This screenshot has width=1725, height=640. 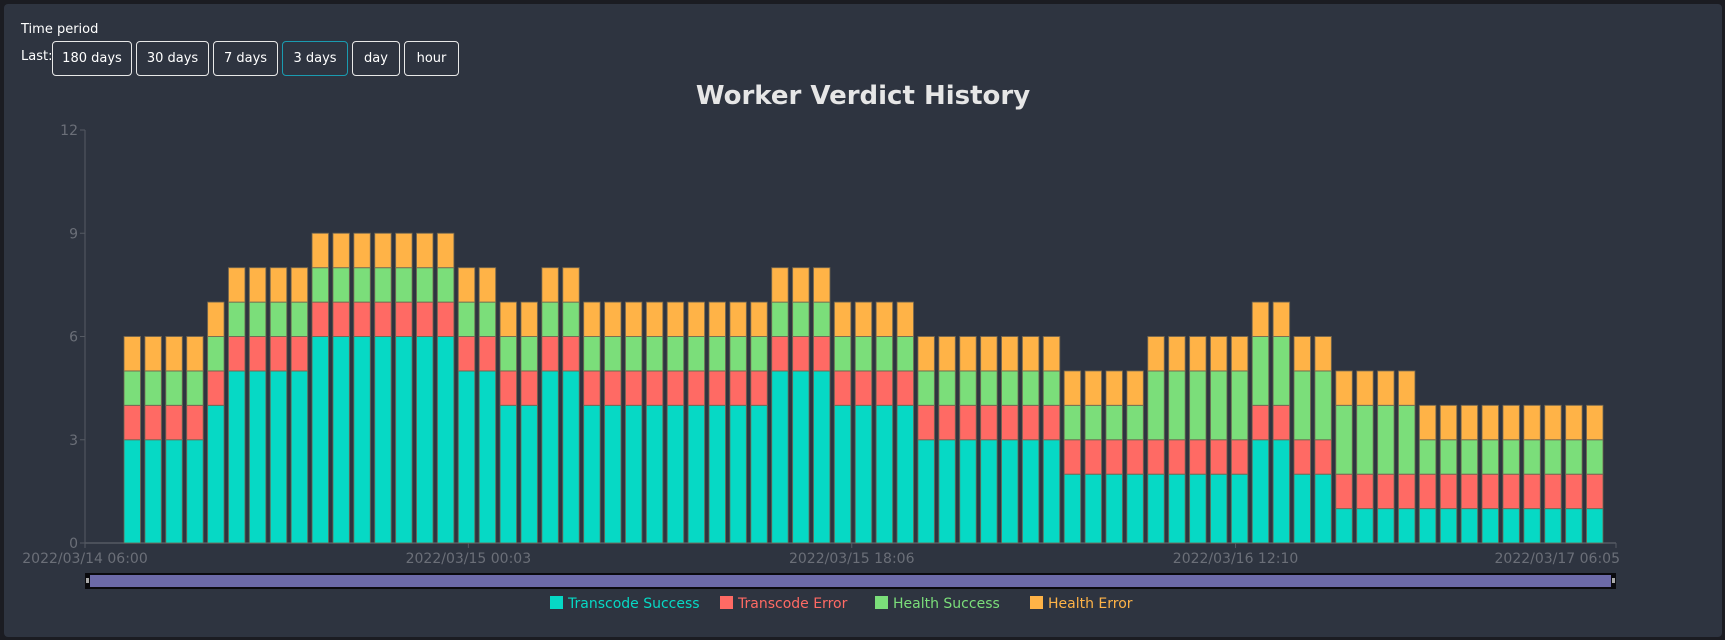 What do you see at coordinates (87, 580) in the screenshot?
I see `zoom-slider-left-handle` at bounding box center [87, 580].